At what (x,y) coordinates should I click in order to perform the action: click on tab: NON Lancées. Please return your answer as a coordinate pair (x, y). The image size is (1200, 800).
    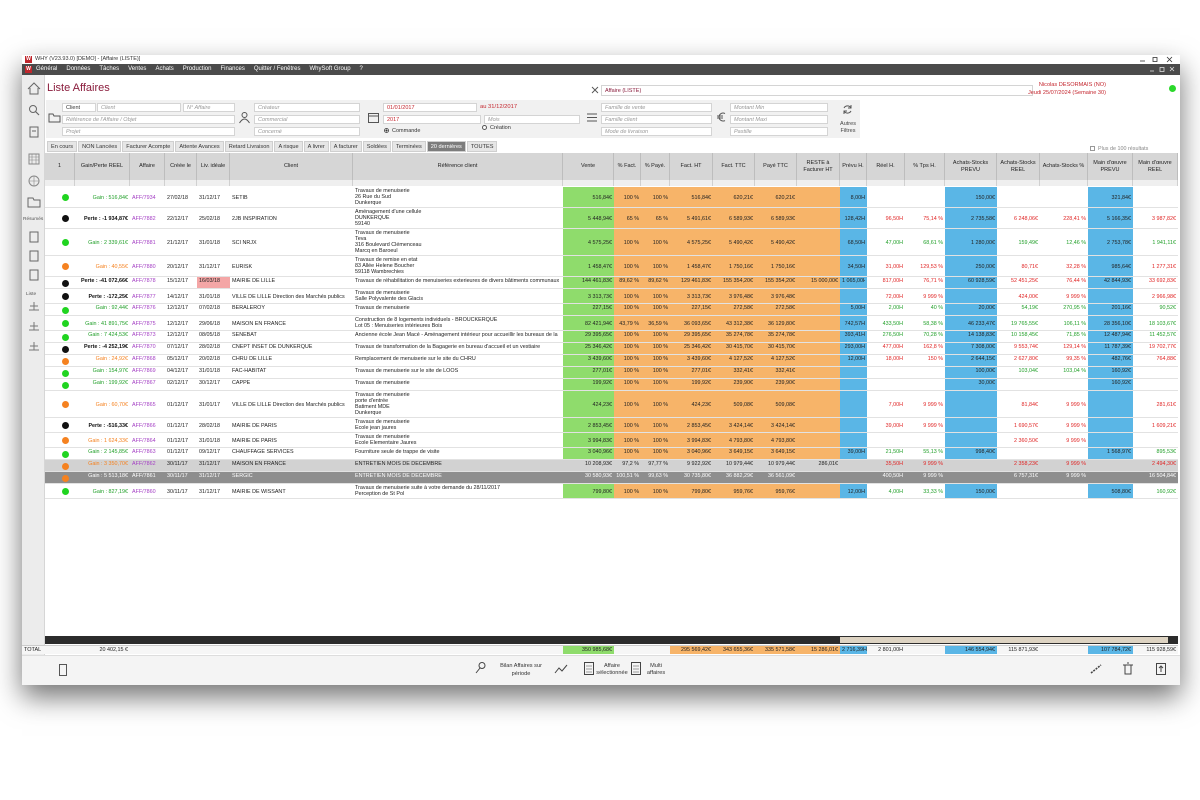
    Looking at the image, I should click on (100, 146).